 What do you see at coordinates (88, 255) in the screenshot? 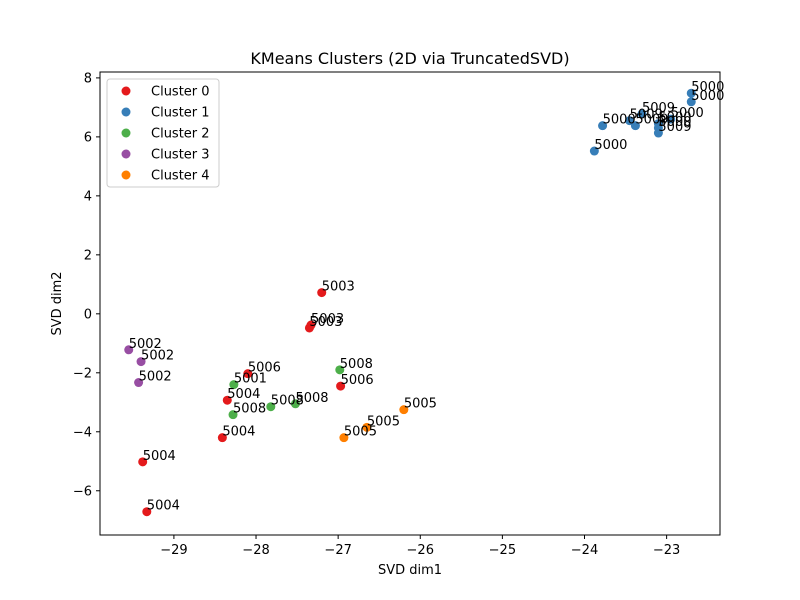
I see `y-tick-label: 2` at bounding box center [88, 255].